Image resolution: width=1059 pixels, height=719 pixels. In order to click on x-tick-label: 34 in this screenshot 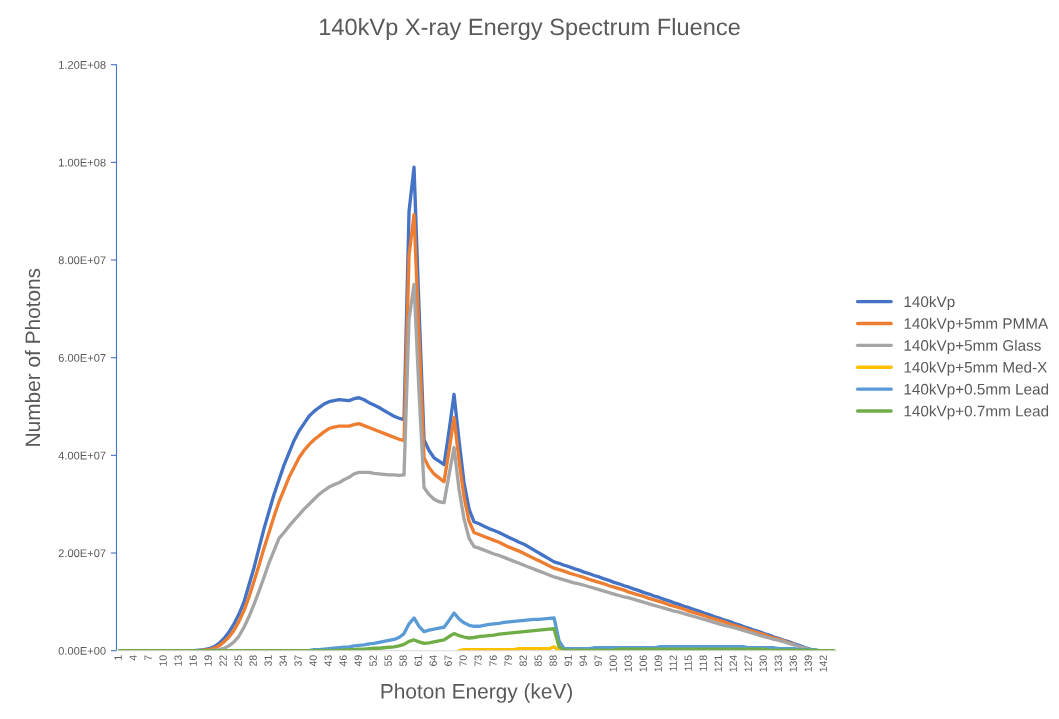, I will do `click(283, 661)`.